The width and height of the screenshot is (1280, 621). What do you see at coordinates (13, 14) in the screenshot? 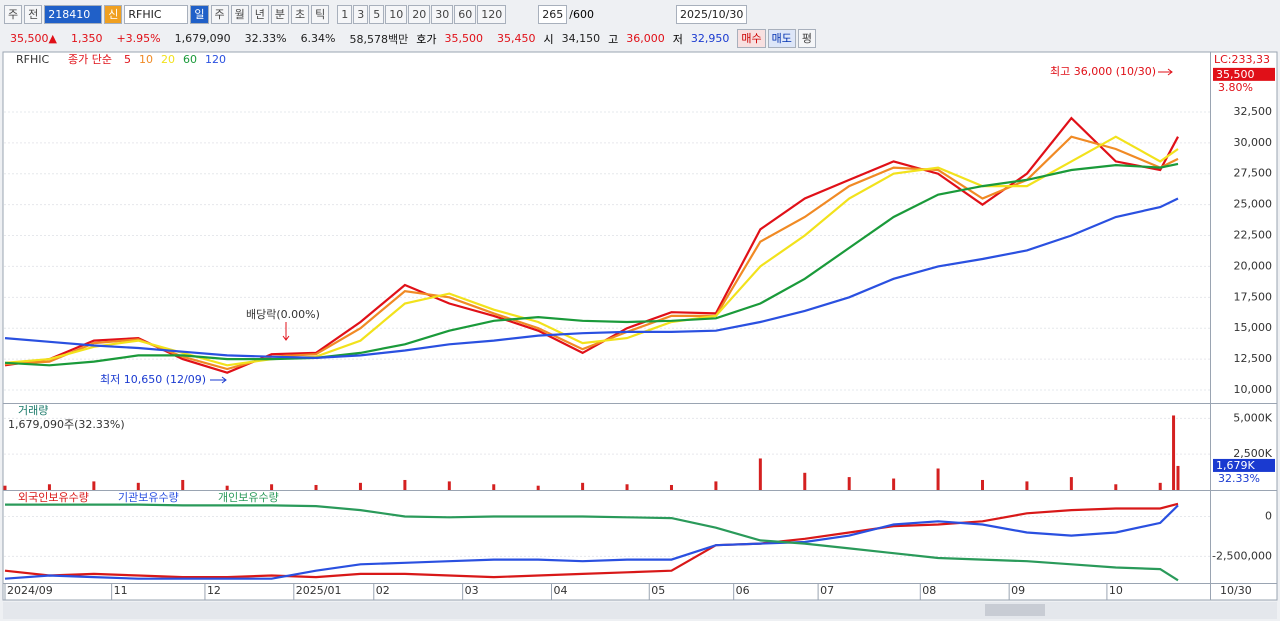
I see `menu: 주` at bounding box center [13, 14].